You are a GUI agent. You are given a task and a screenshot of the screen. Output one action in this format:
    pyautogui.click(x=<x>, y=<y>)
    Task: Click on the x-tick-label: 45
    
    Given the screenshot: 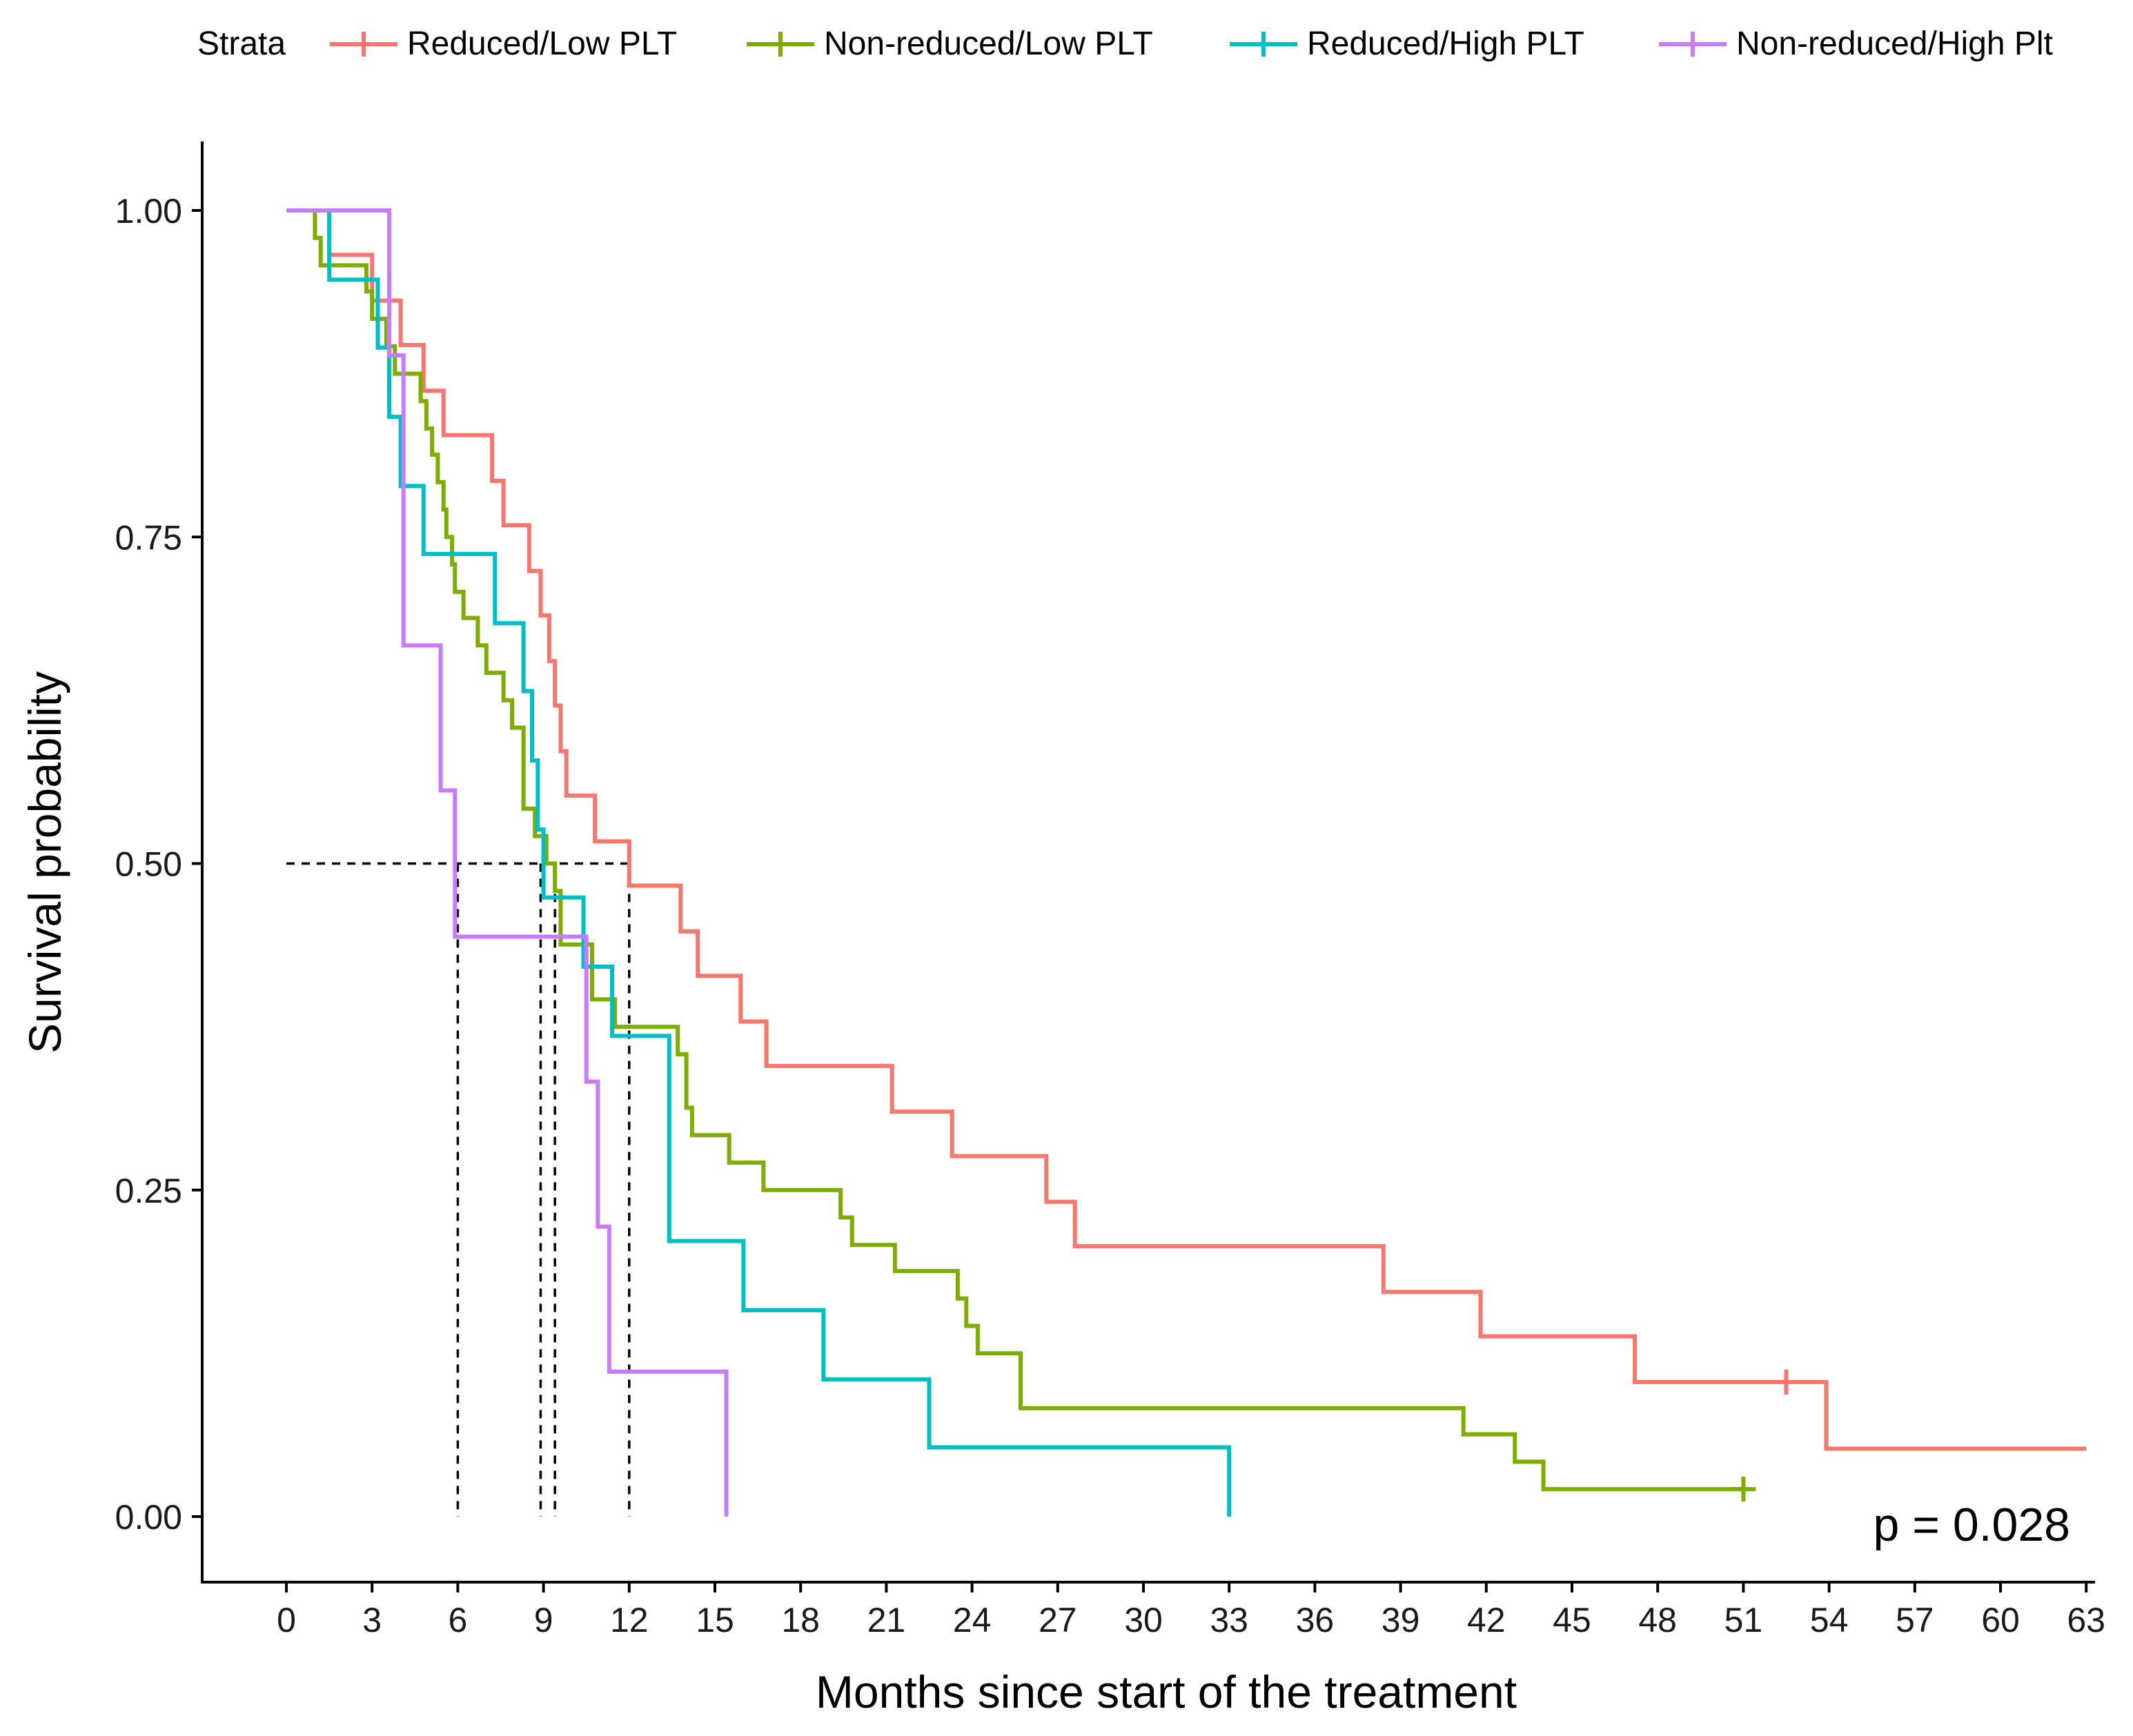 What is the action you would take?
    pyautogui.click(x=1572, y=1620)
    